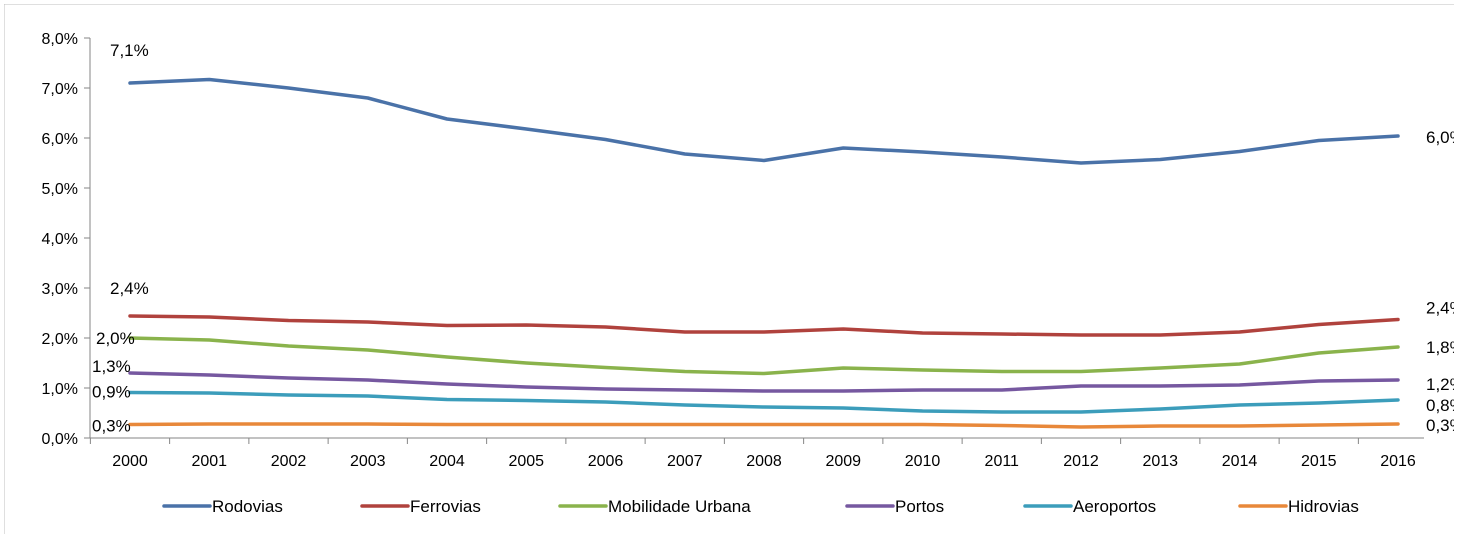 The image size is (1465, 538). Describe the element at coordinates (289, 461) in the screenshot. I see `x-tick-label: 2002` at that location.